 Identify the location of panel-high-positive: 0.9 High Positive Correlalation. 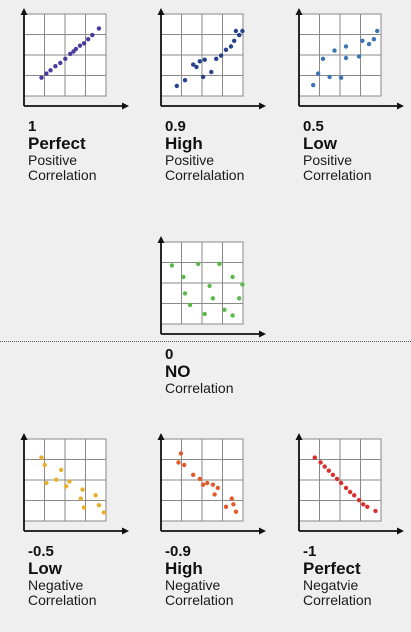
(211, 100).